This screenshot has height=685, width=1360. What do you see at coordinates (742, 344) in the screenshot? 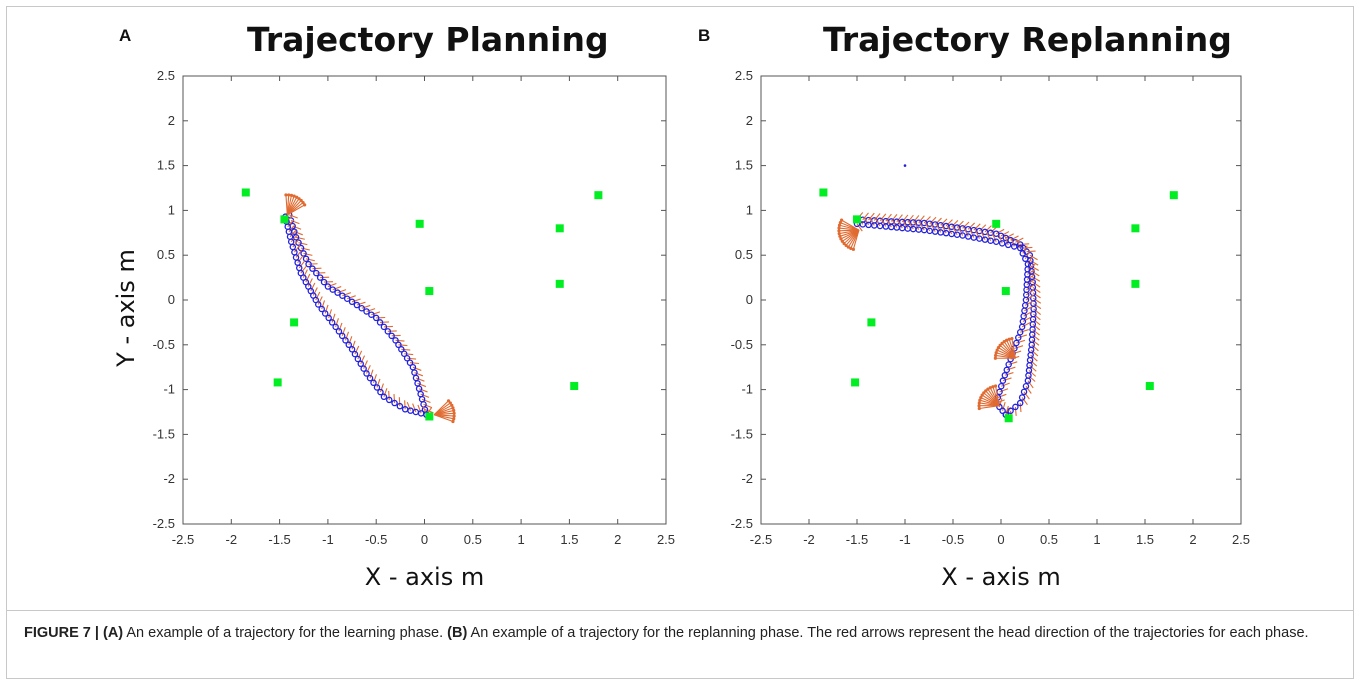
I see `y-tick-label-b: -0.5` at bounding box center [742, 344].